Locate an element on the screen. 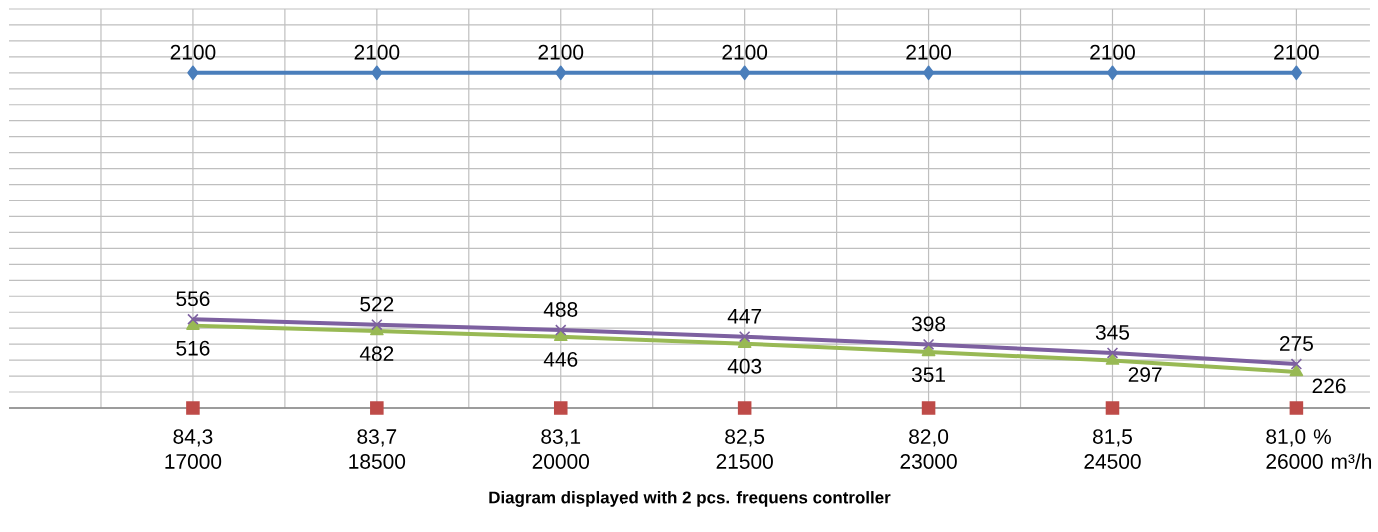 The image size is (1378, 532). x-tick-label: 84,3 17000 is located at coordinates (193, 449).